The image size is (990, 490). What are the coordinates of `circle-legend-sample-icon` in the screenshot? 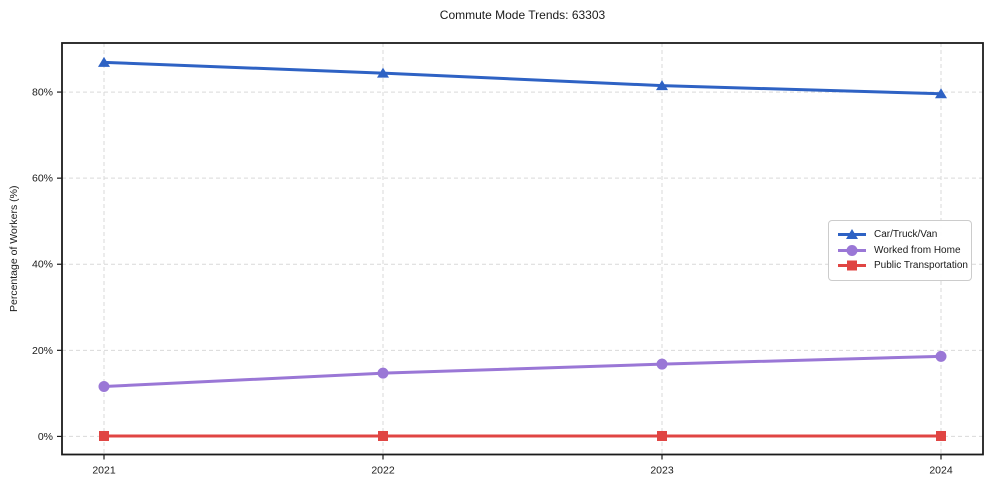 It's located at (852, 250).